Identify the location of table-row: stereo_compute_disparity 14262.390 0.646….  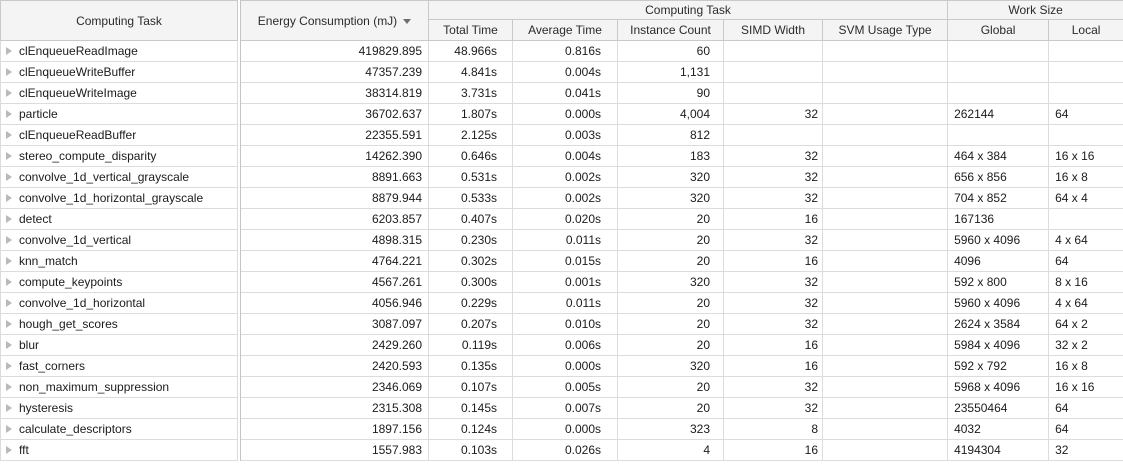
(561, 156).